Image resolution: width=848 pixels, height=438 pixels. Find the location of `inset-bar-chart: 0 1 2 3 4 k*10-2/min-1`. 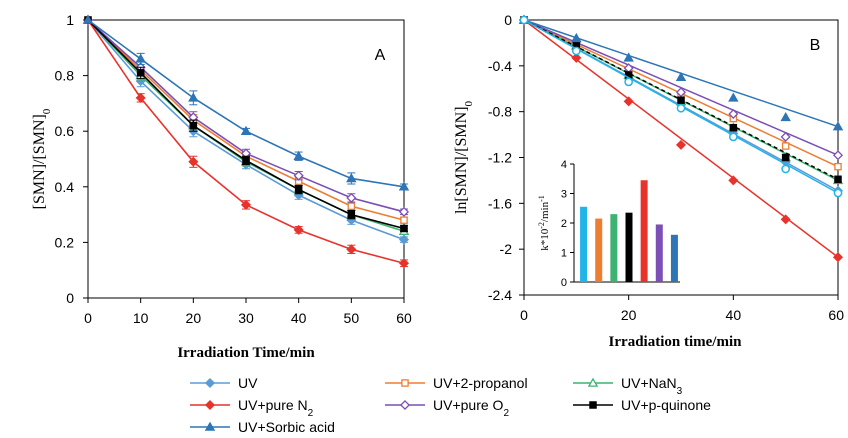

inset-bar-chart: 0 1 2 3 4 k*10-2/min-1 is located at coordinates (612, 222).